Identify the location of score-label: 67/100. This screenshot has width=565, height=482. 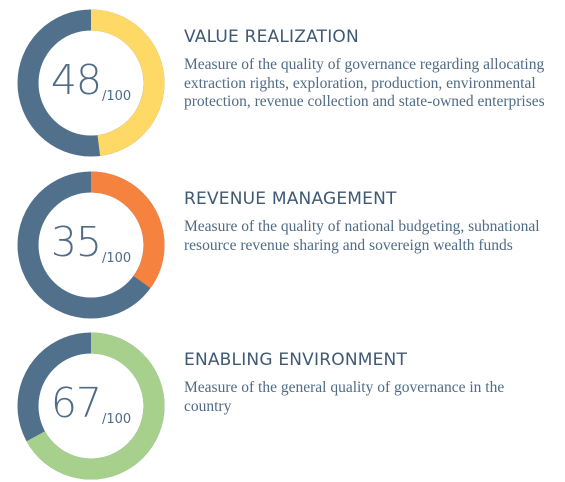
(91, 406).